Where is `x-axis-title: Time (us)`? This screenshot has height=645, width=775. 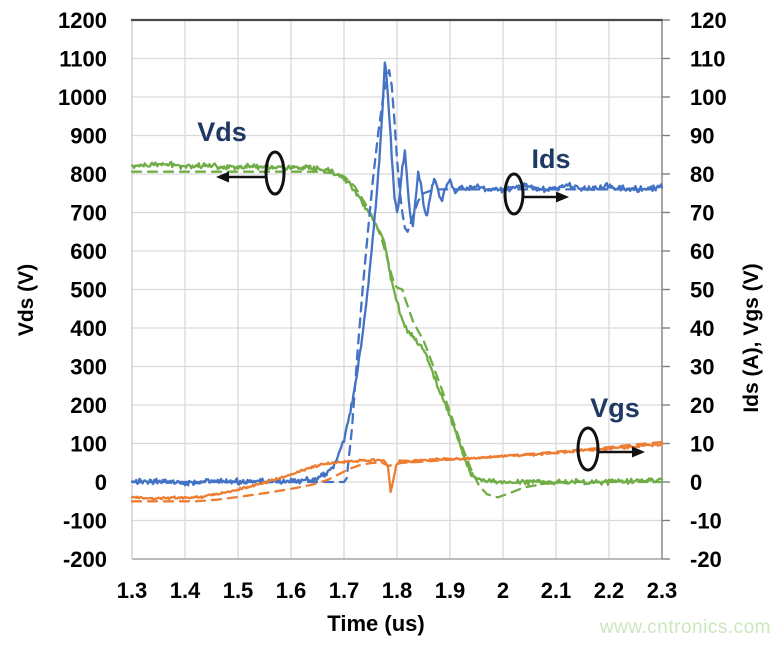 x-axis-title: Time (us) is located at coordinates (376, 623).